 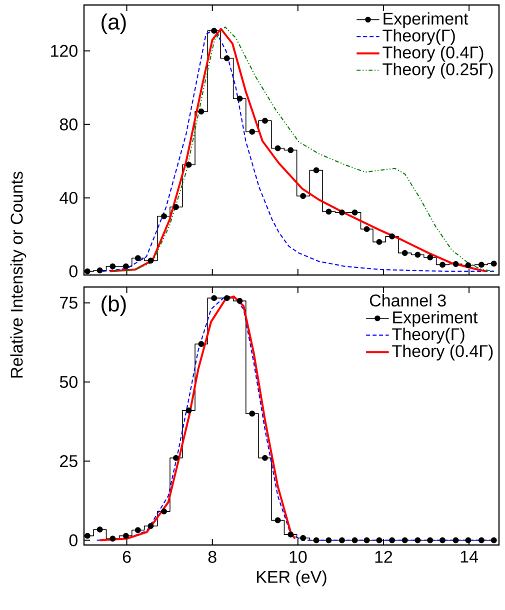 I want to click on y-tick-label: 40, so click(x=69, y=198).